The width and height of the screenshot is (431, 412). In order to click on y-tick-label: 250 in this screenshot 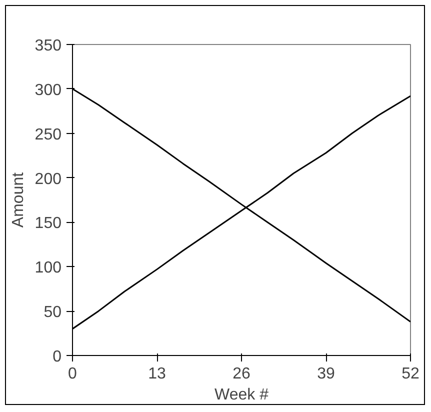, I will do `click(48, 135)`.